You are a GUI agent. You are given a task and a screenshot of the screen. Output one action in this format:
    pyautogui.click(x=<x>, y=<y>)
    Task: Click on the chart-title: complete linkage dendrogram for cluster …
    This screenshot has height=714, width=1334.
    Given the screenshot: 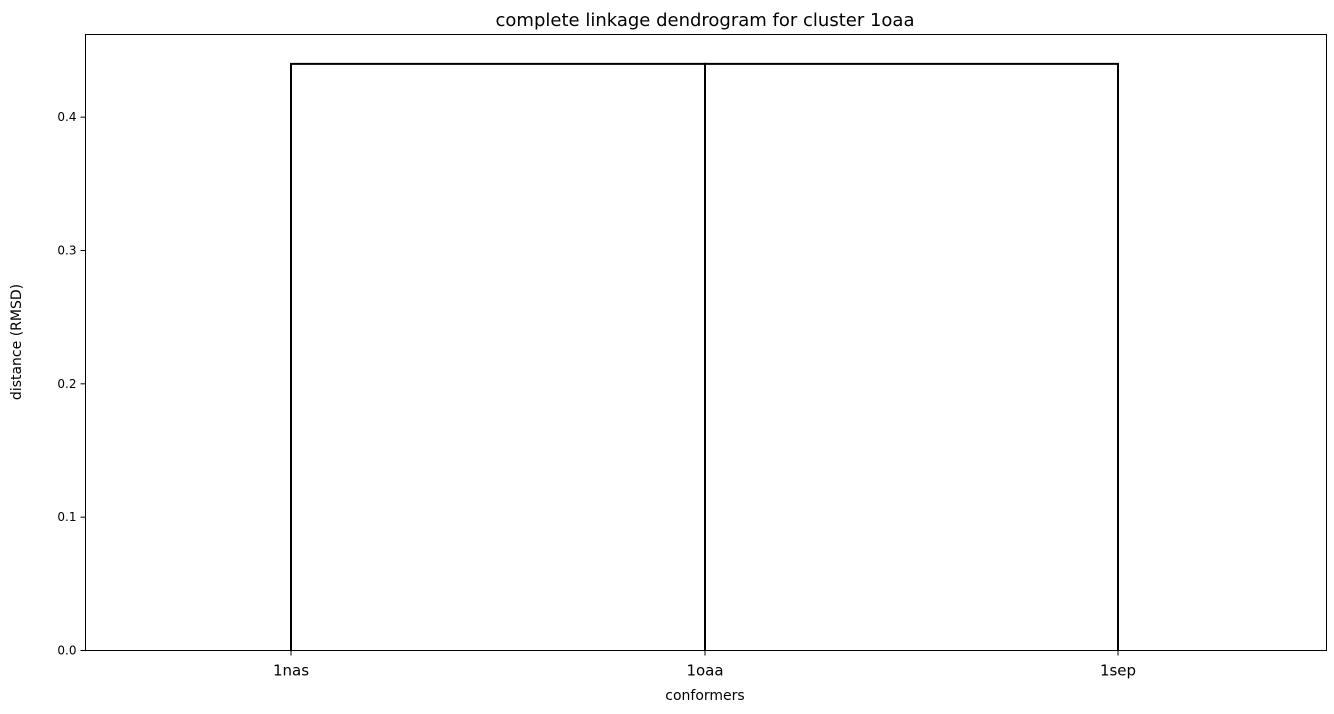 What is the action you would take?
    pyautogui.click(x=705, y=20)
    